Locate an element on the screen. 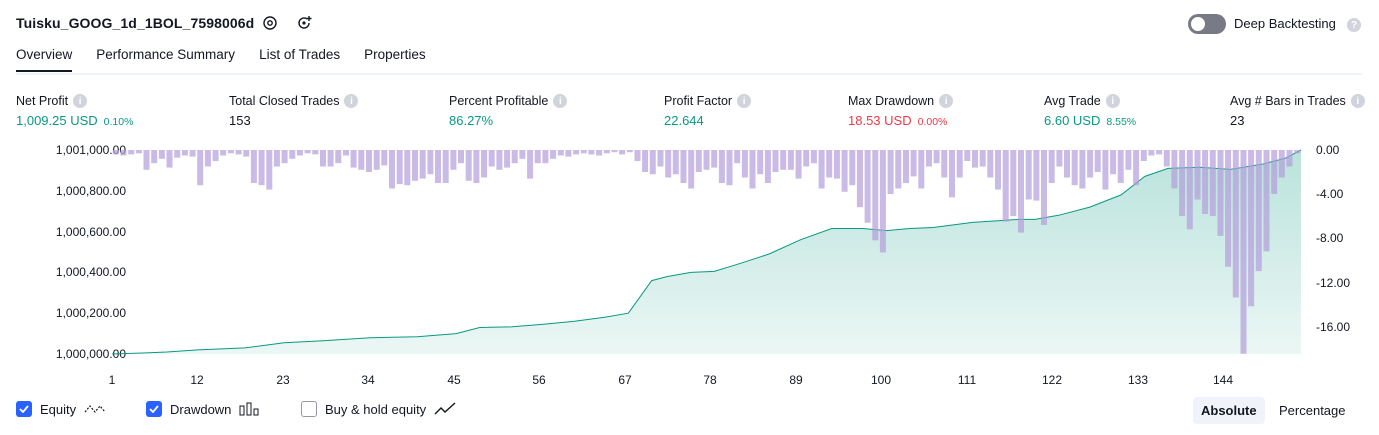  metric-total-closed-trades: Total Closed Trades i 153 is located at coordinates (294, 111).